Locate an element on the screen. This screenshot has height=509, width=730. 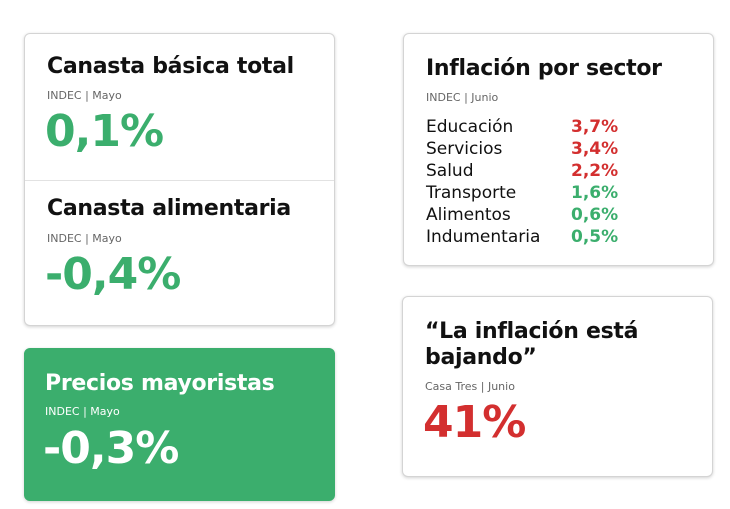
sector-label: Alimentos is located at coordinates (468, 215).